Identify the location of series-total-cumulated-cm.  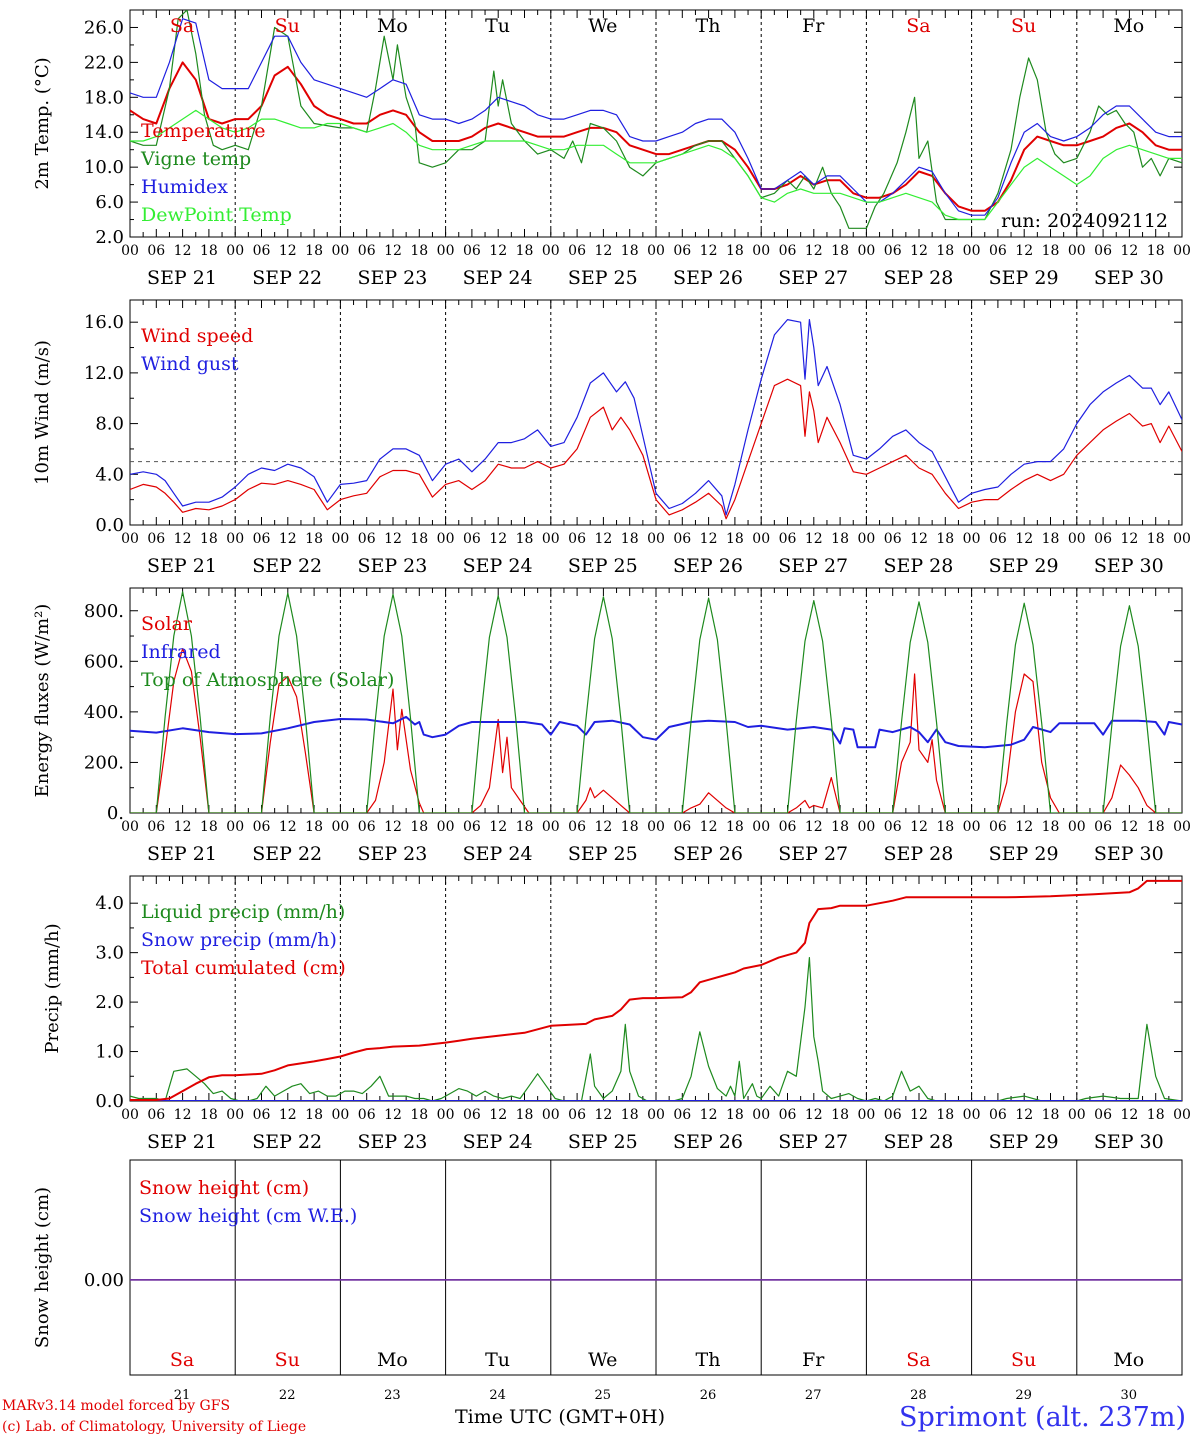
(656, 990).